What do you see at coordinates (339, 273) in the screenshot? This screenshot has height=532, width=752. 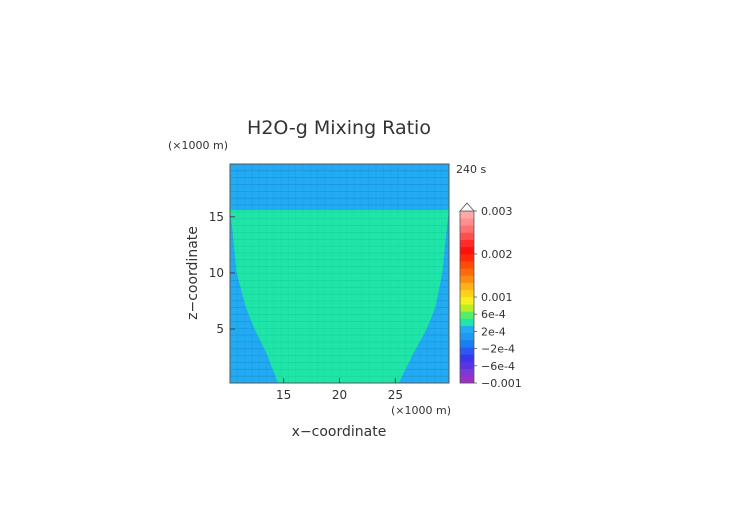 I see `plot-area` at bounding box center [339, 273].